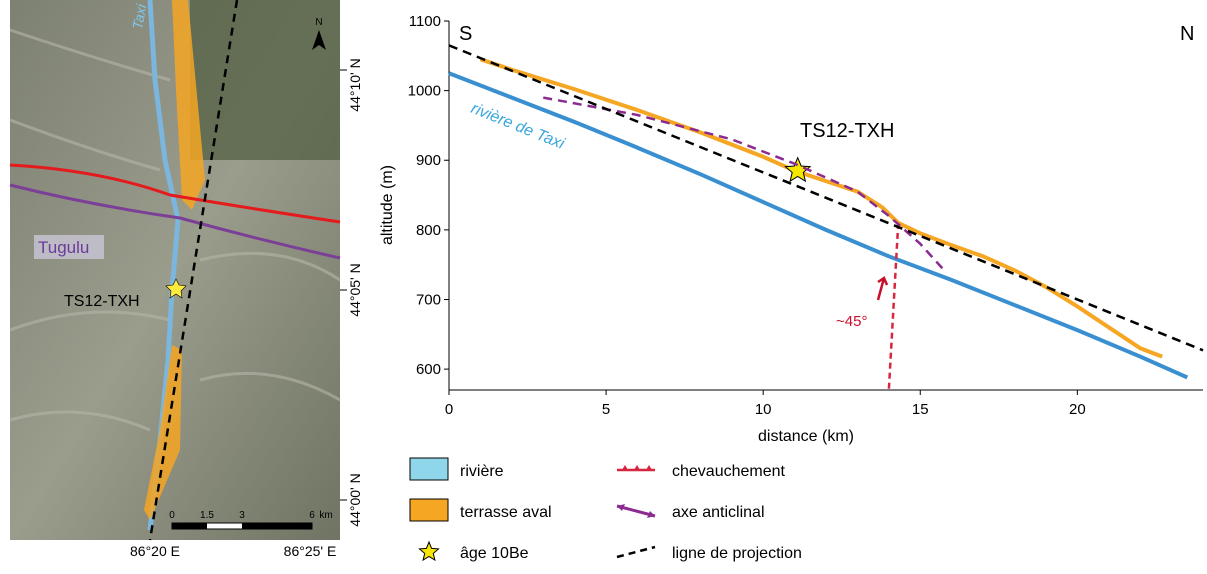 This screenshot has width=1207, height=574. I want to click on x-axis-label: distance (km), so click(806, 436).